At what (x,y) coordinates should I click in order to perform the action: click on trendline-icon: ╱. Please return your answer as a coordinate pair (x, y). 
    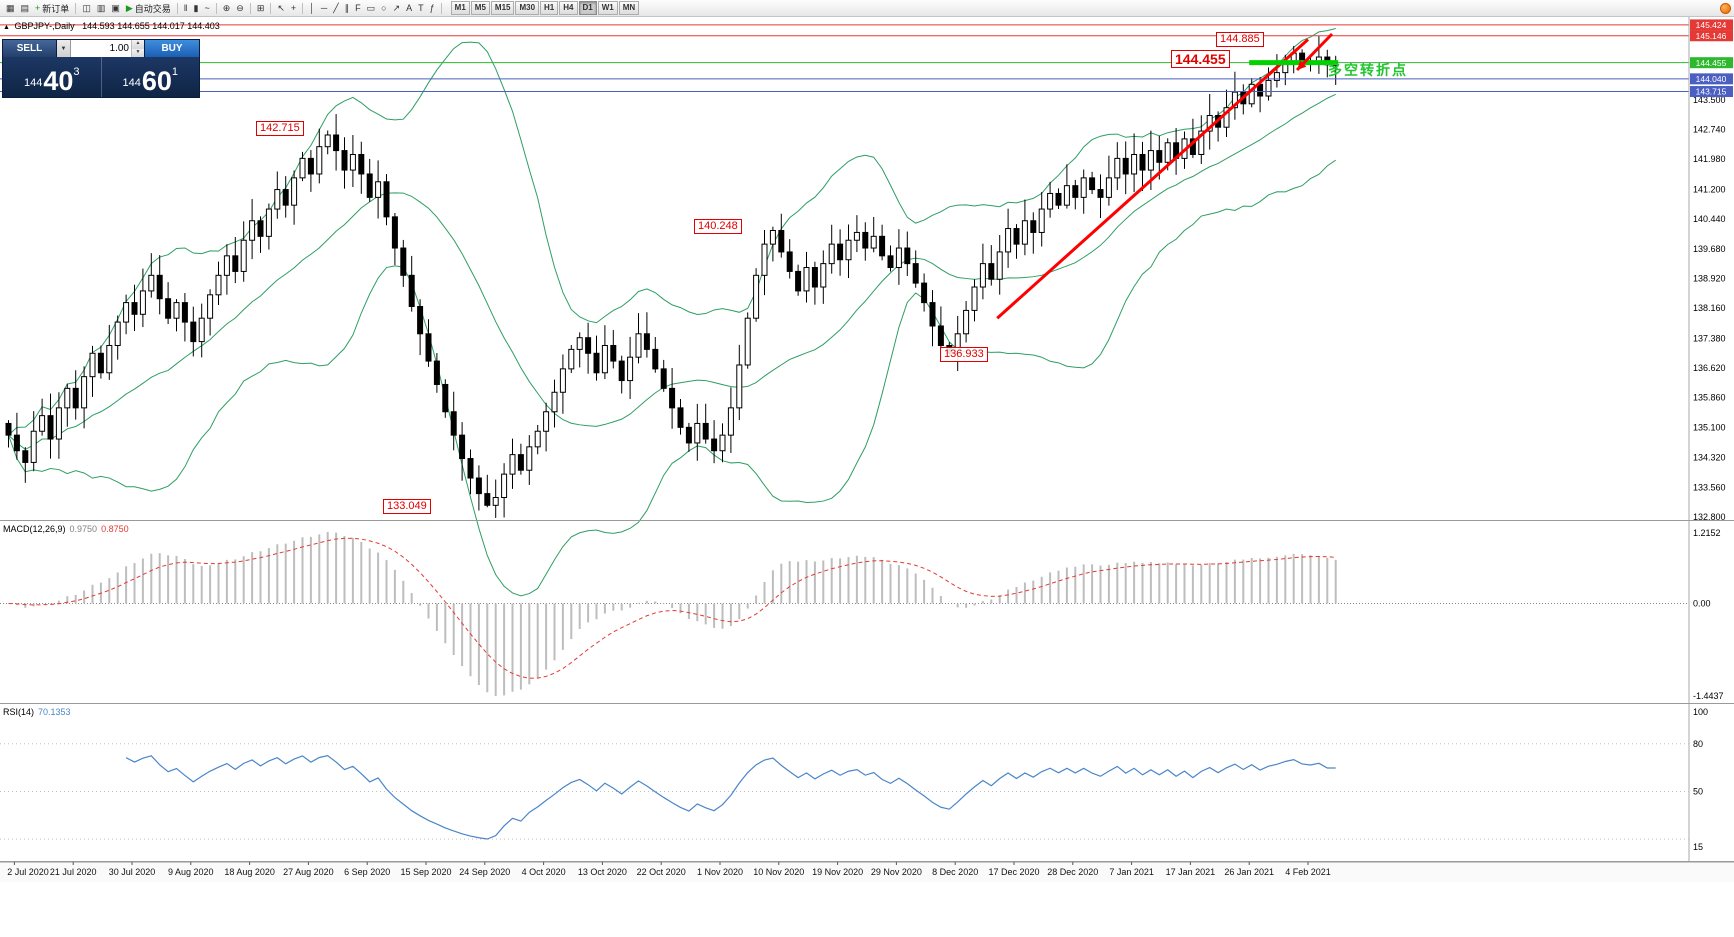
    Looking at the image, I should click on (335, 8).